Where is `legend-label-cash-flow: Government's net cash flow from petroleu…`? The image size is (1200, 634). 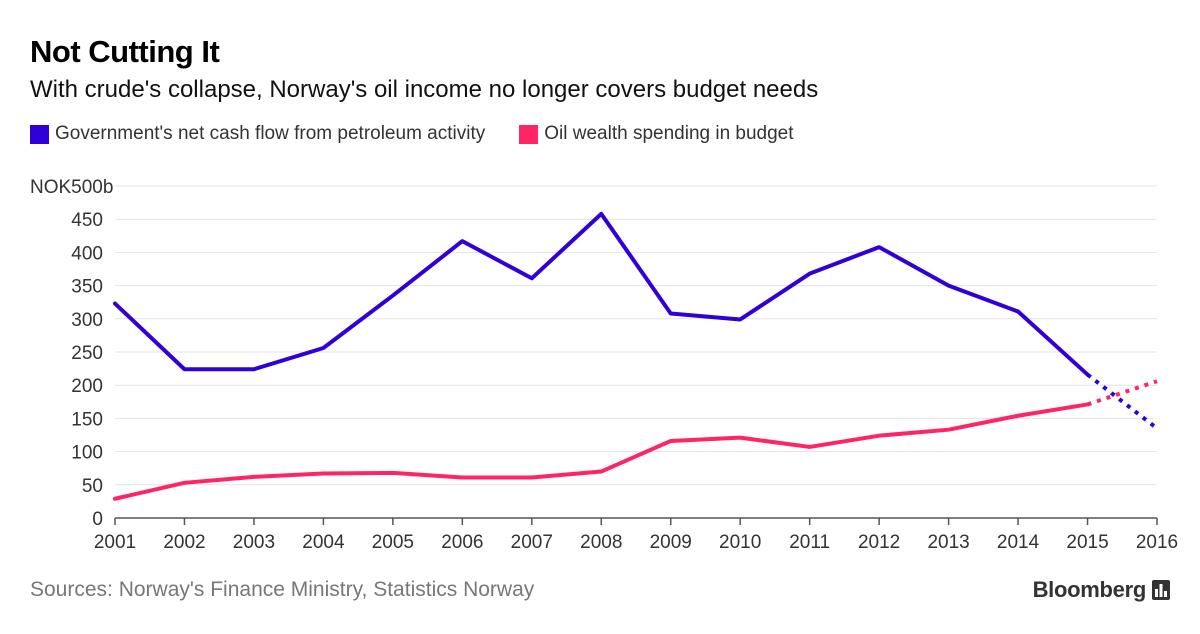 legend-label-cash-flow: Government's net cash flow from petroleu… is located at coordinates (270, 133).